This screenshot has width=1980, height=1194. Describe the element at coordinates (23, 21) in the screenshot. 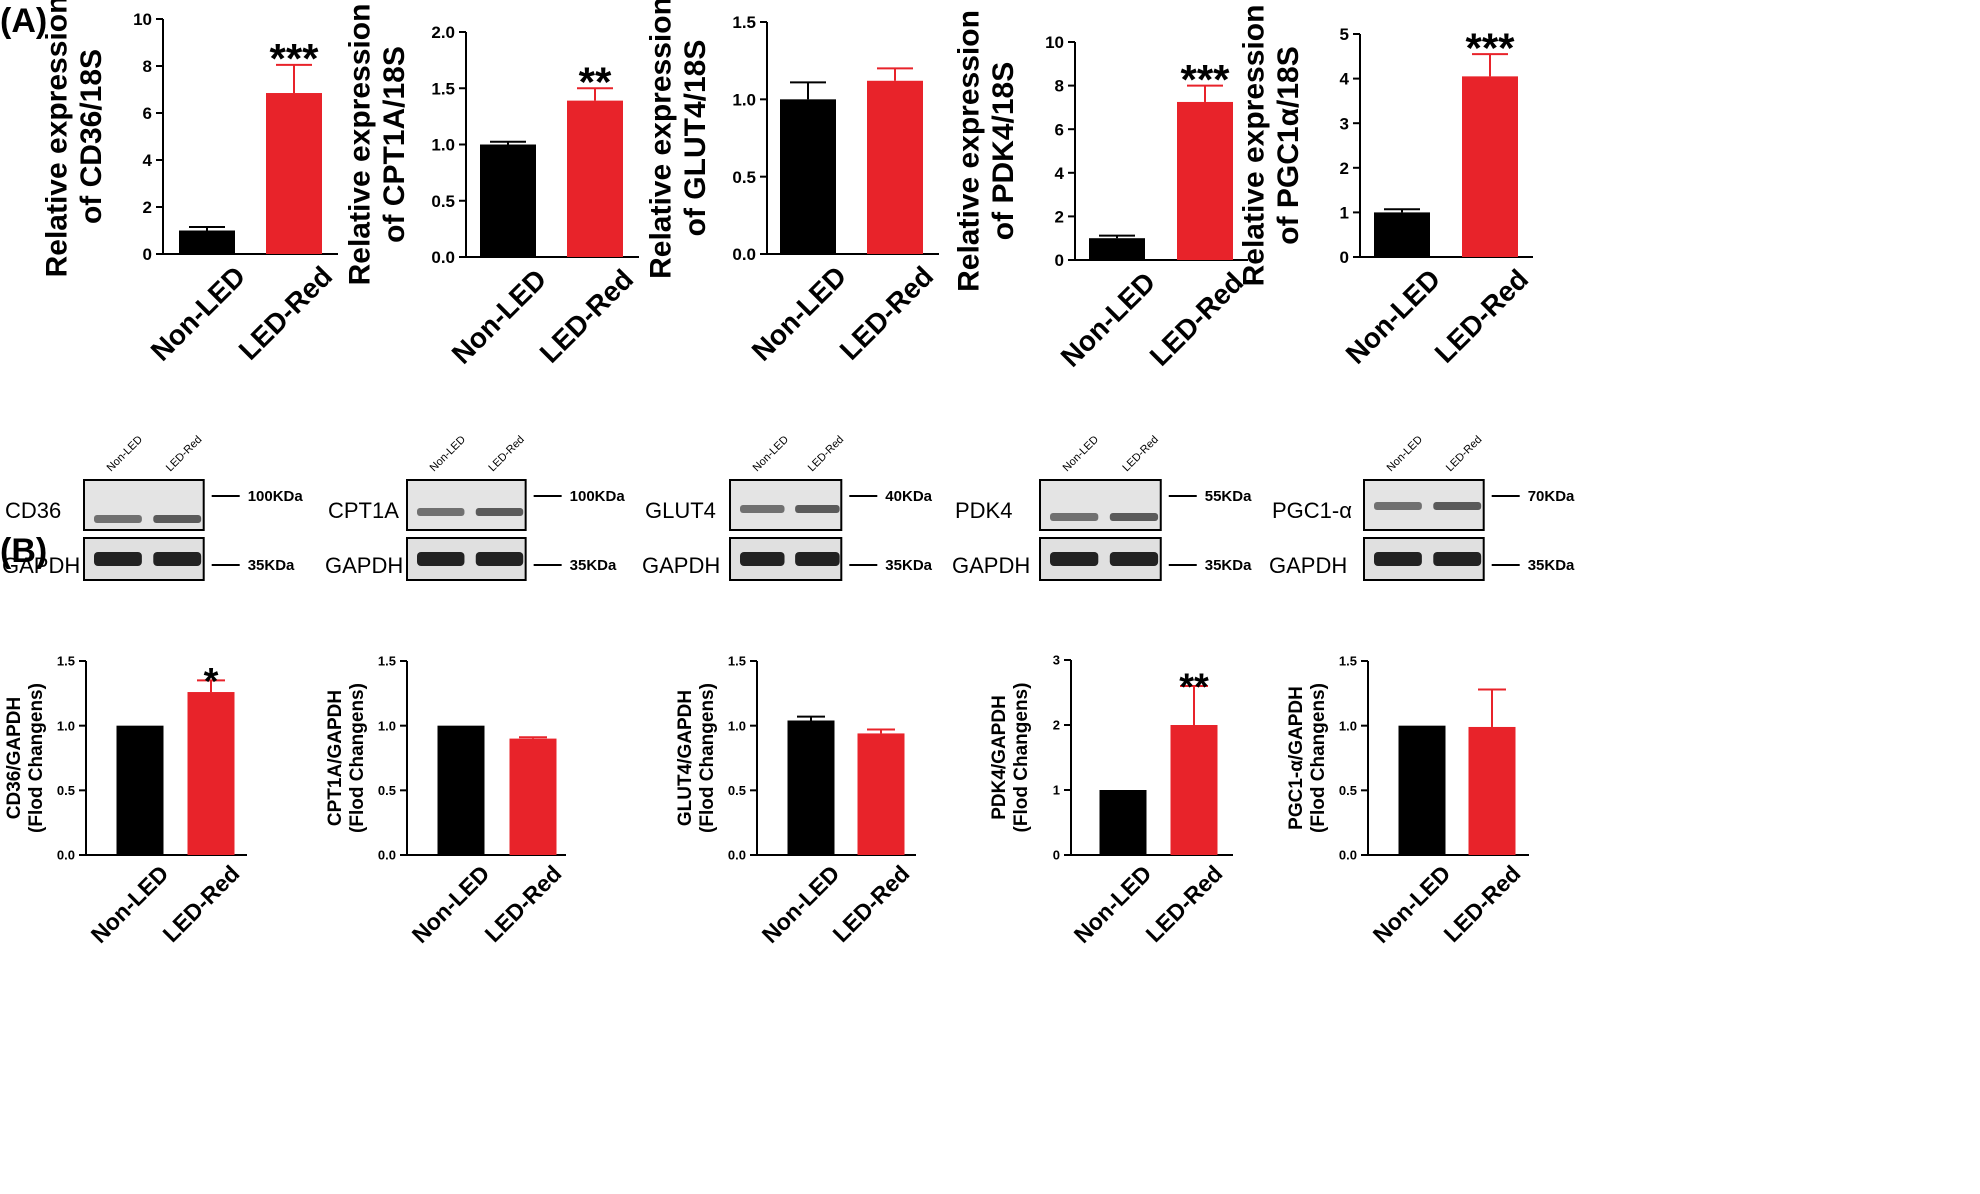

I see `panel-label-a: (A)` at that location.